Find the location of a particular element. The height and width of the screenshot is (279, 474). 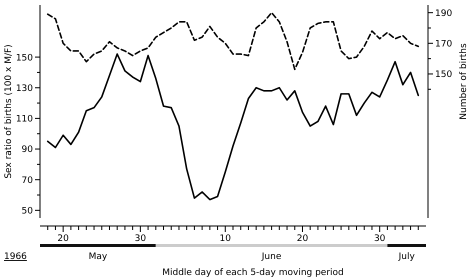

x-axis-title: Middle day of each 5-day moving period is located at coordinates (253, 273).